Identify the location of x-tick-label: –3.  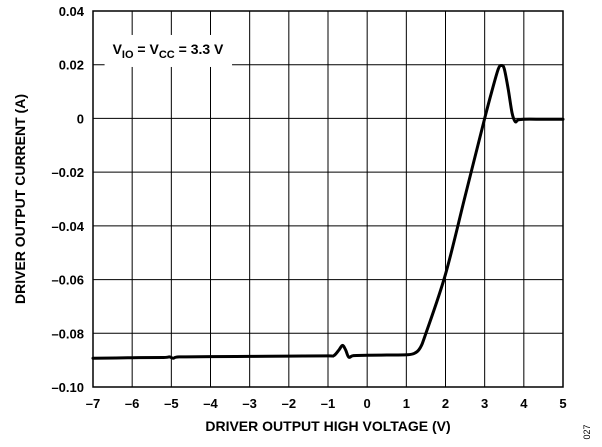
(249, 403).